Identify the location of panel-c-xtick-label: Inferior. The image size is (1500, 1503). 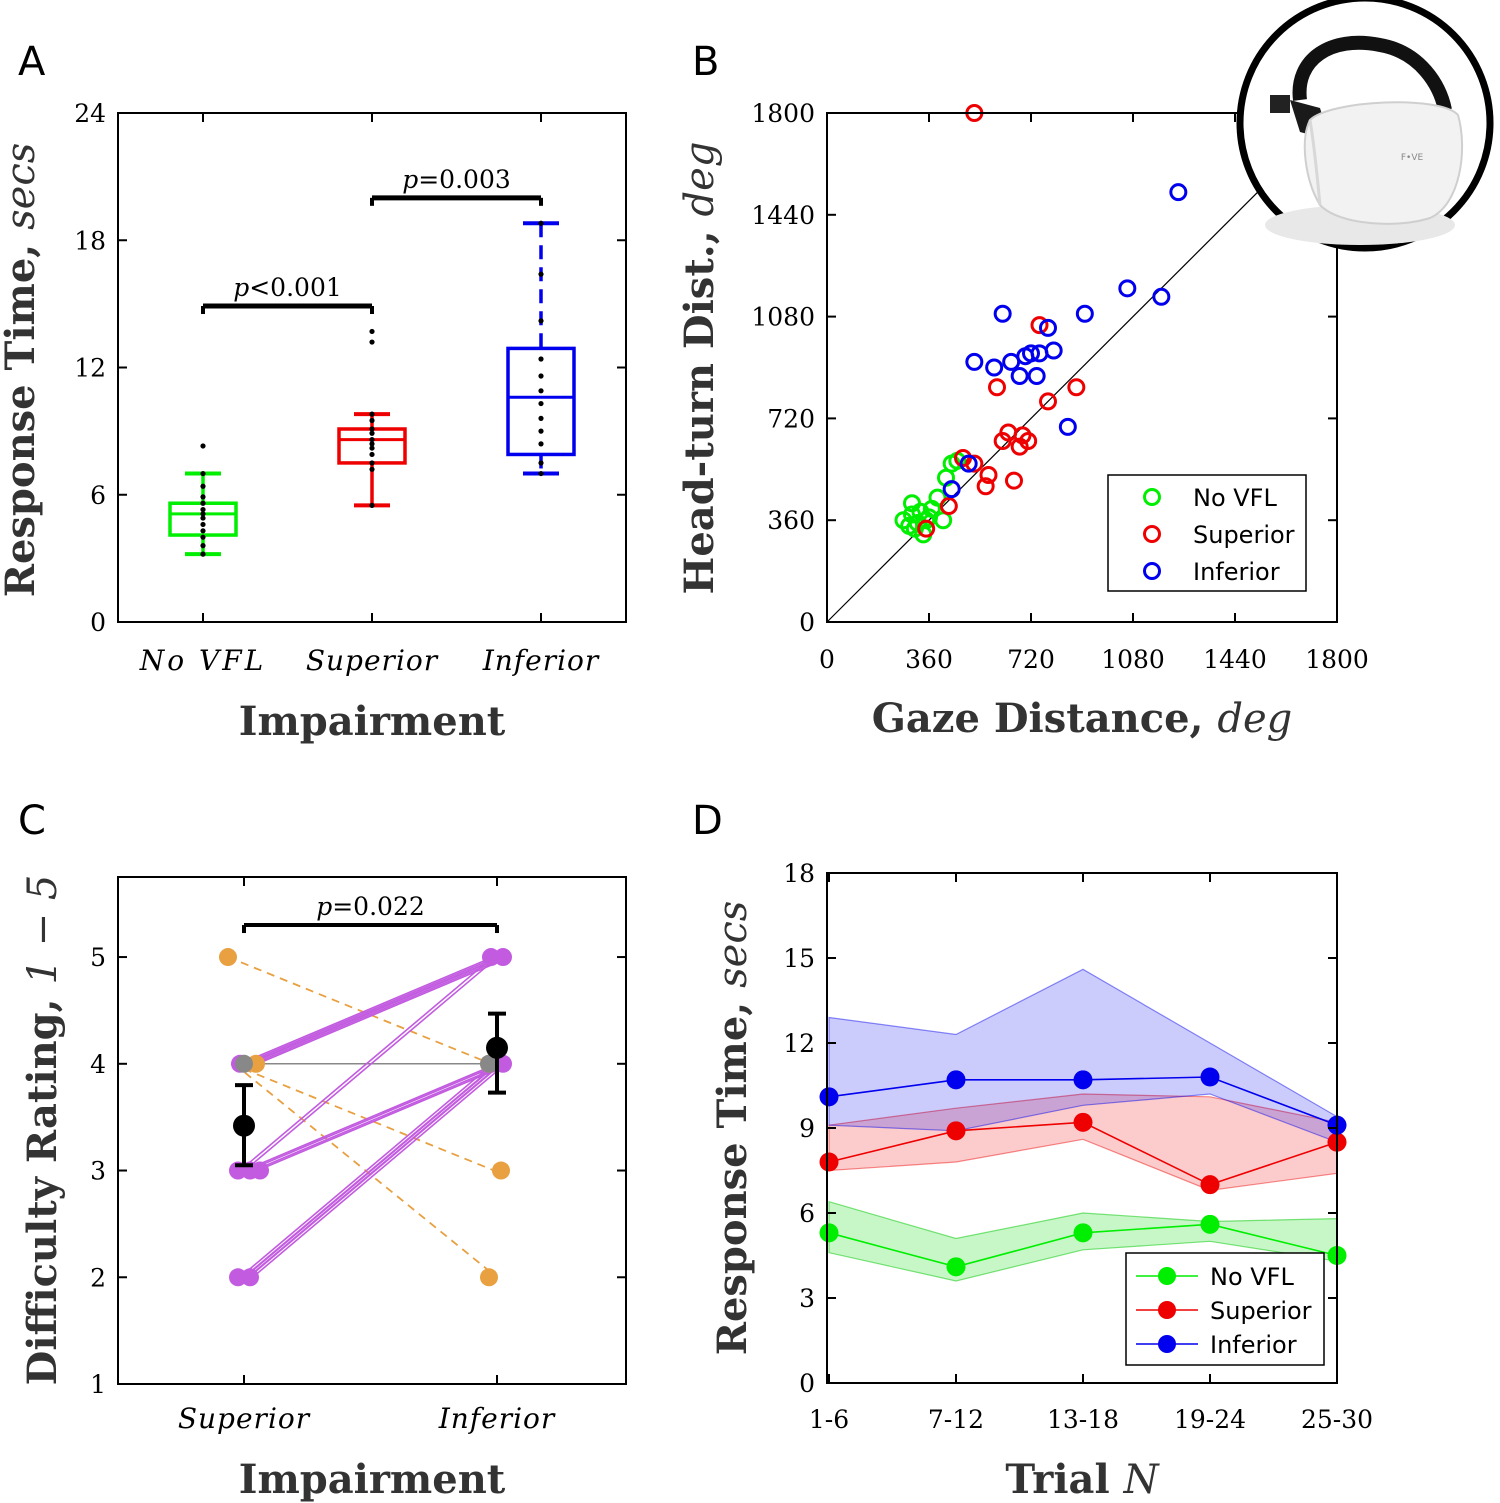
(497, 1418).